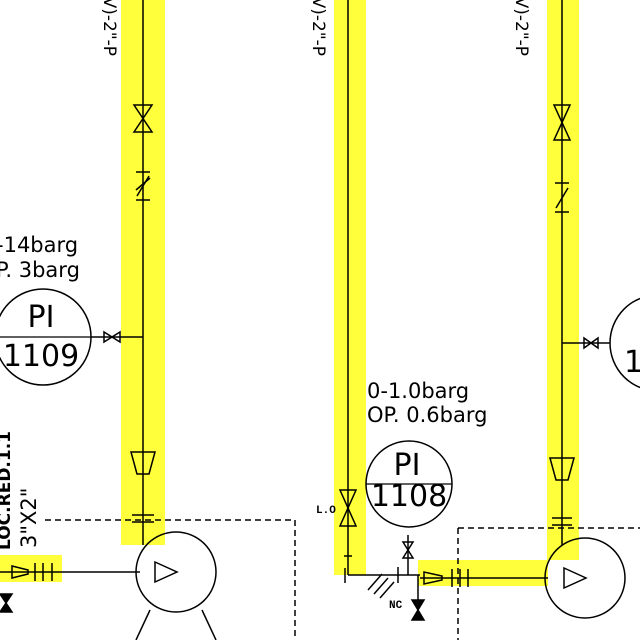  Describe the element at coordinates (632, 362) in the screenshot. I see `pi-right-number: 1` at that location.